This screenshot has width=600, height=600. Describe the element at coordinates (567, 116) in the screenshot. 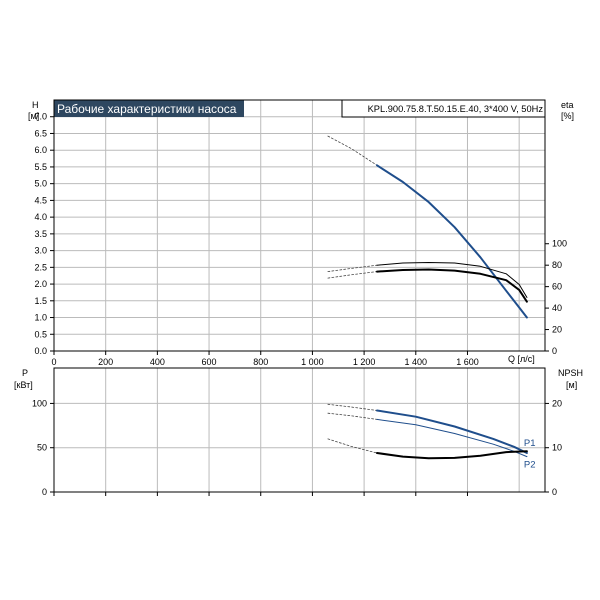

I see `y-right-label-upper-2: [%]` at that location.